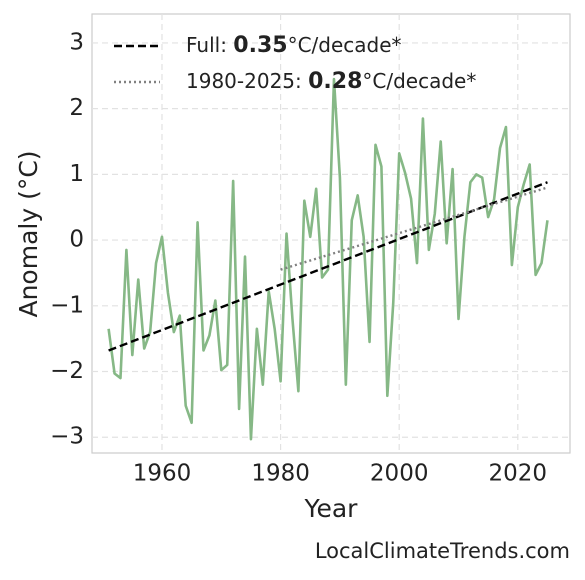 The width and height of the screenshot is (585, 580). I want to click on legend-label-part: 1980-2025:, so click(247, 81).